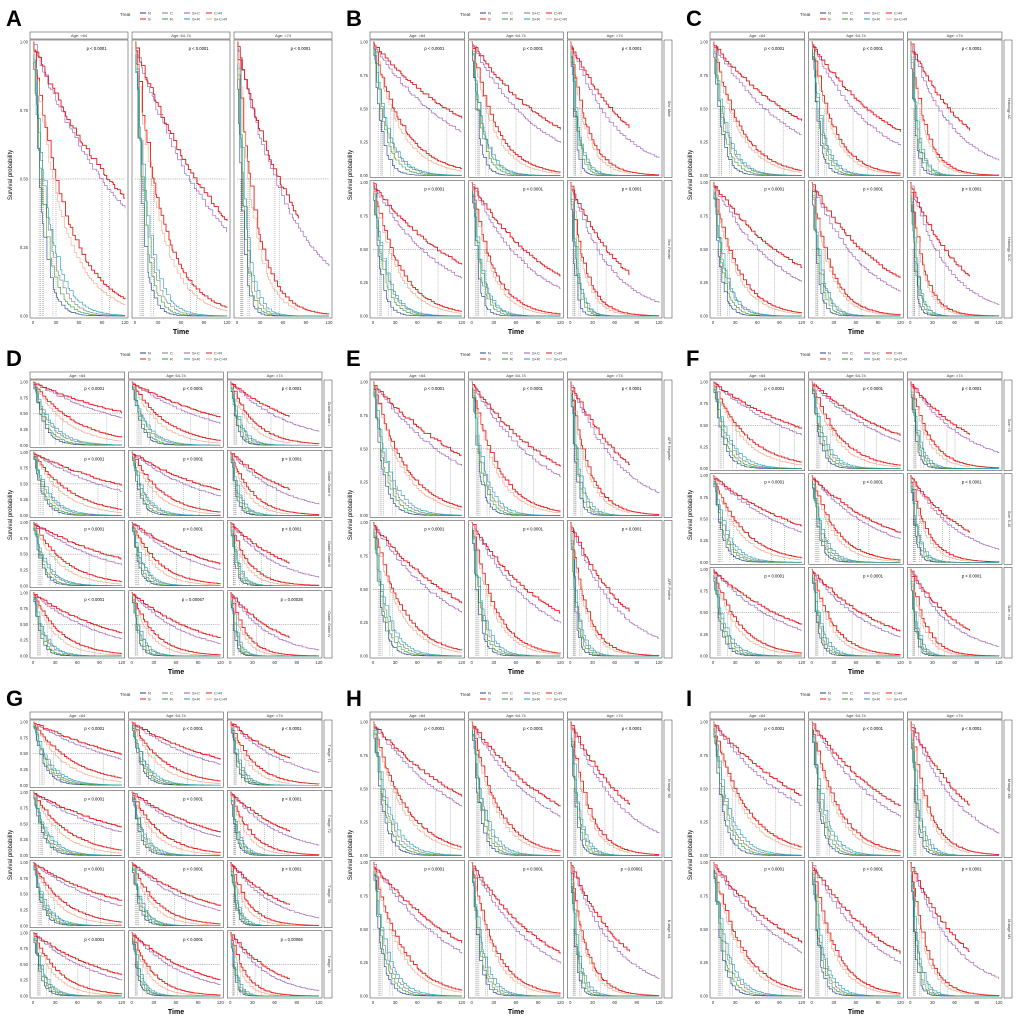 Image resolution: width=1020 pixels, height=1027 pixels. What do you see at coordinates (536, 359) in the screenshot?
I see `legend-entry: S+R` at bounding box center [536, 359].